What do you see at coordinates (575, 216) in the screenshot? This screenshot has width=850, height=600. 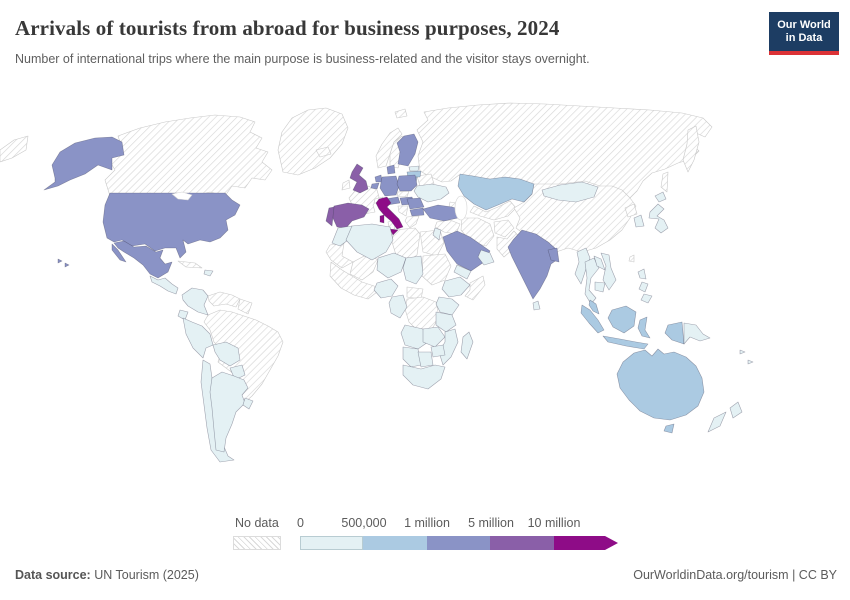 I see `country-china` at bounding box center [575, 216].